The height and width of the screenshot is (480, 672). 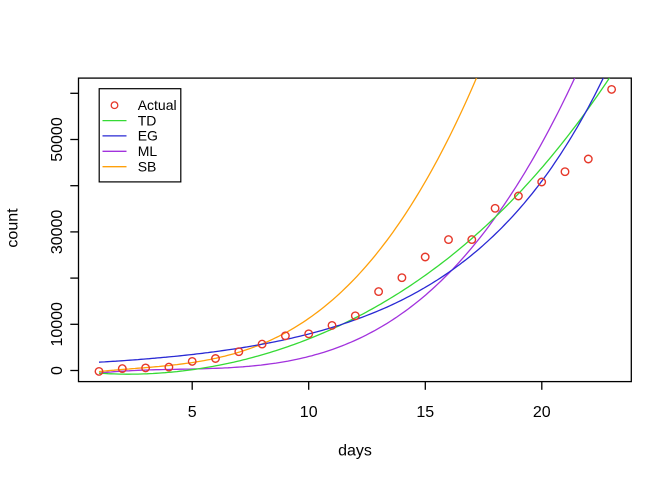 What do you see at coordinates (157, 105) in the screenshot?
I see `svg-text: Actual` at bounding box center [157, 105].